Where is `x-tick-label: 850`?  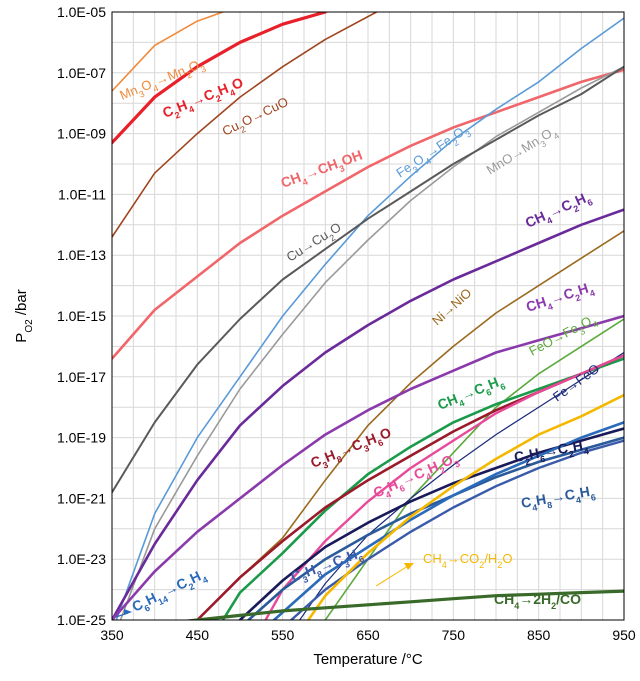 x-tick-label: 850 is located at coordinates (539, 635).